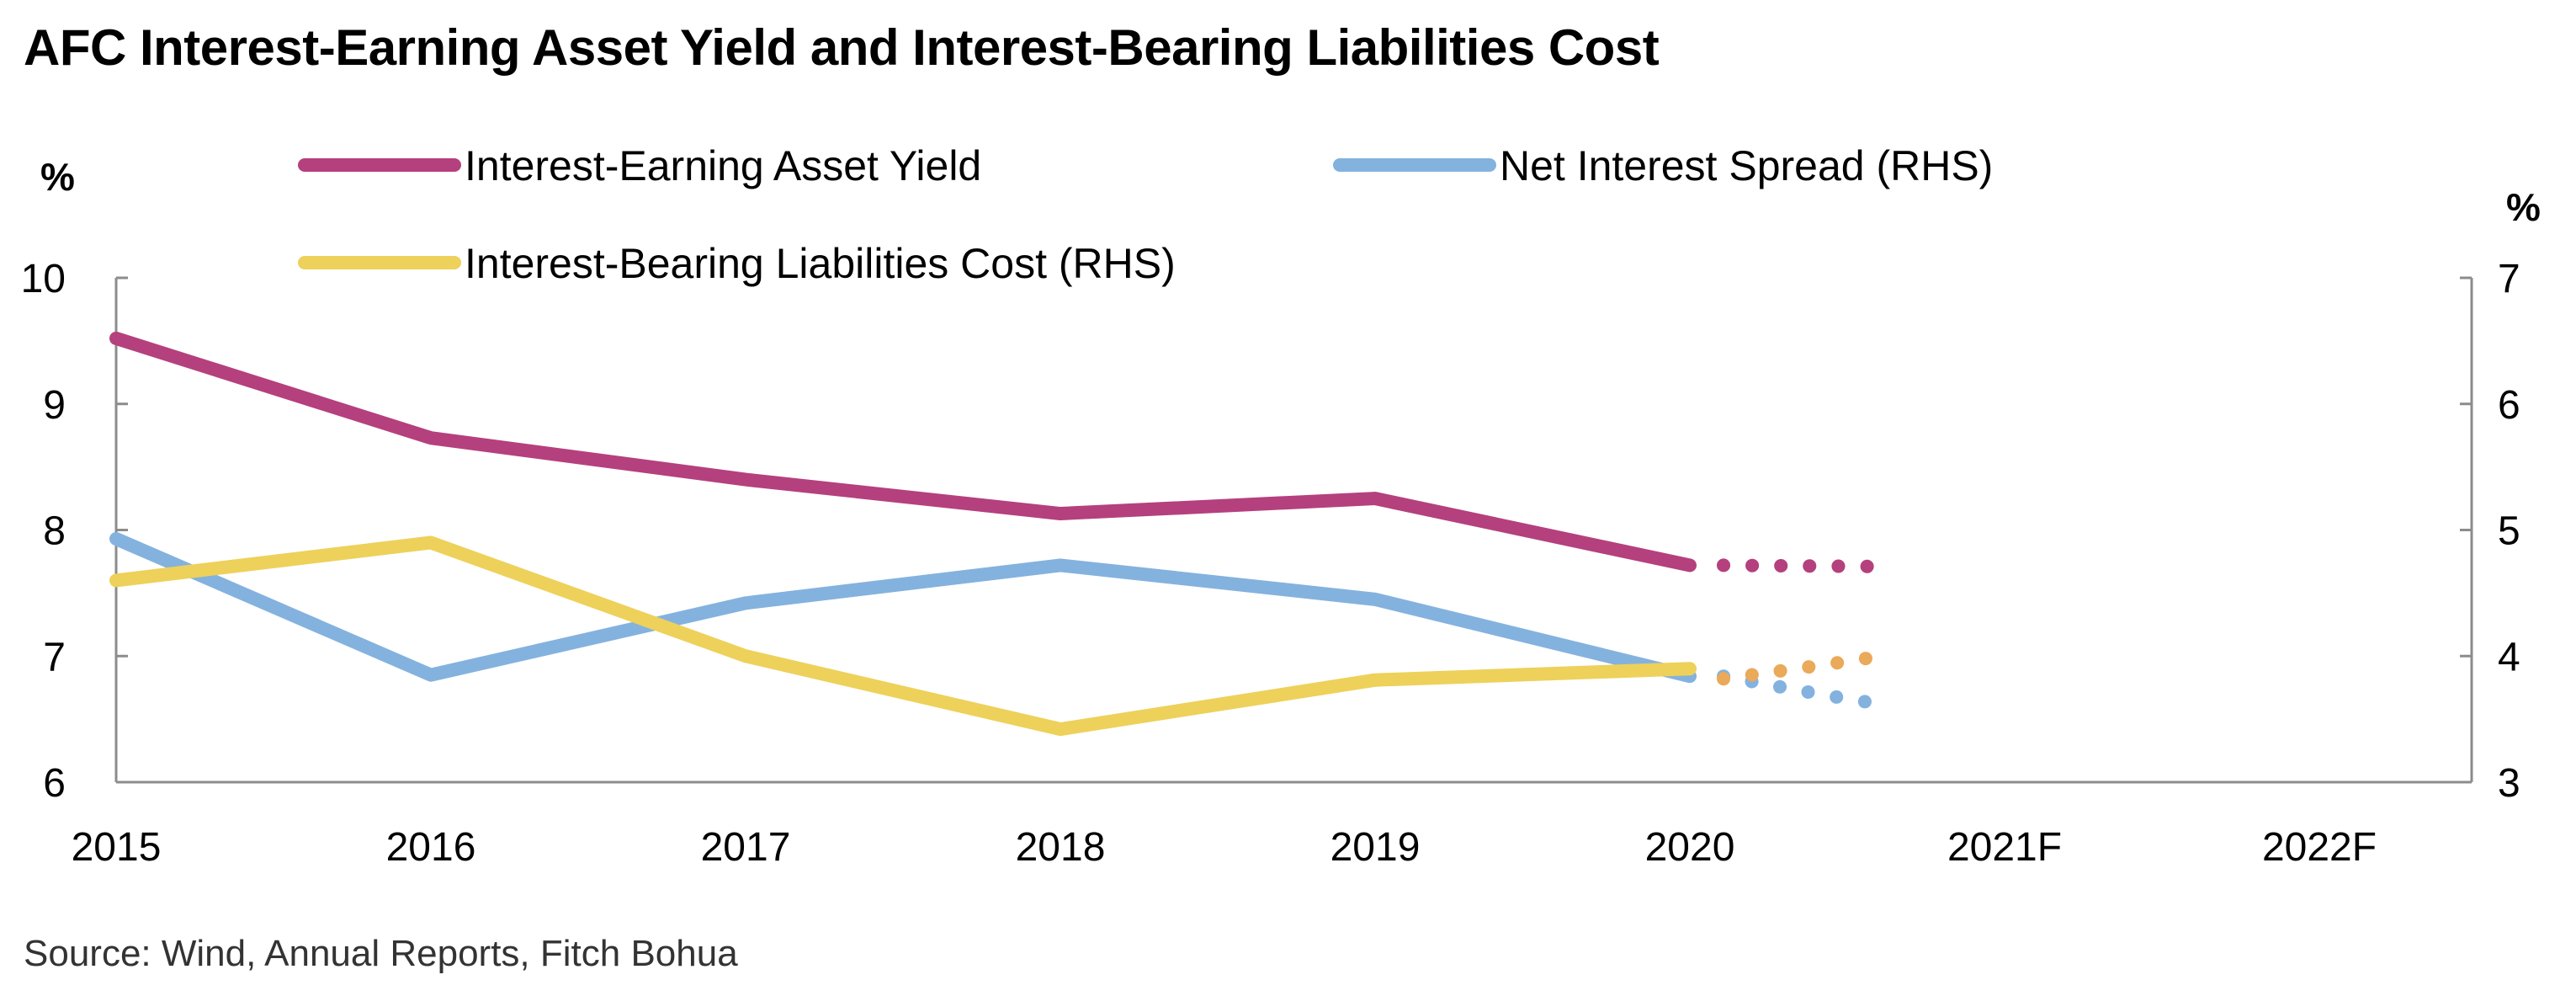  Describe the element at coordinates (746, 847) in the screenshot. I see `x-tick-label: 2017` at that location.